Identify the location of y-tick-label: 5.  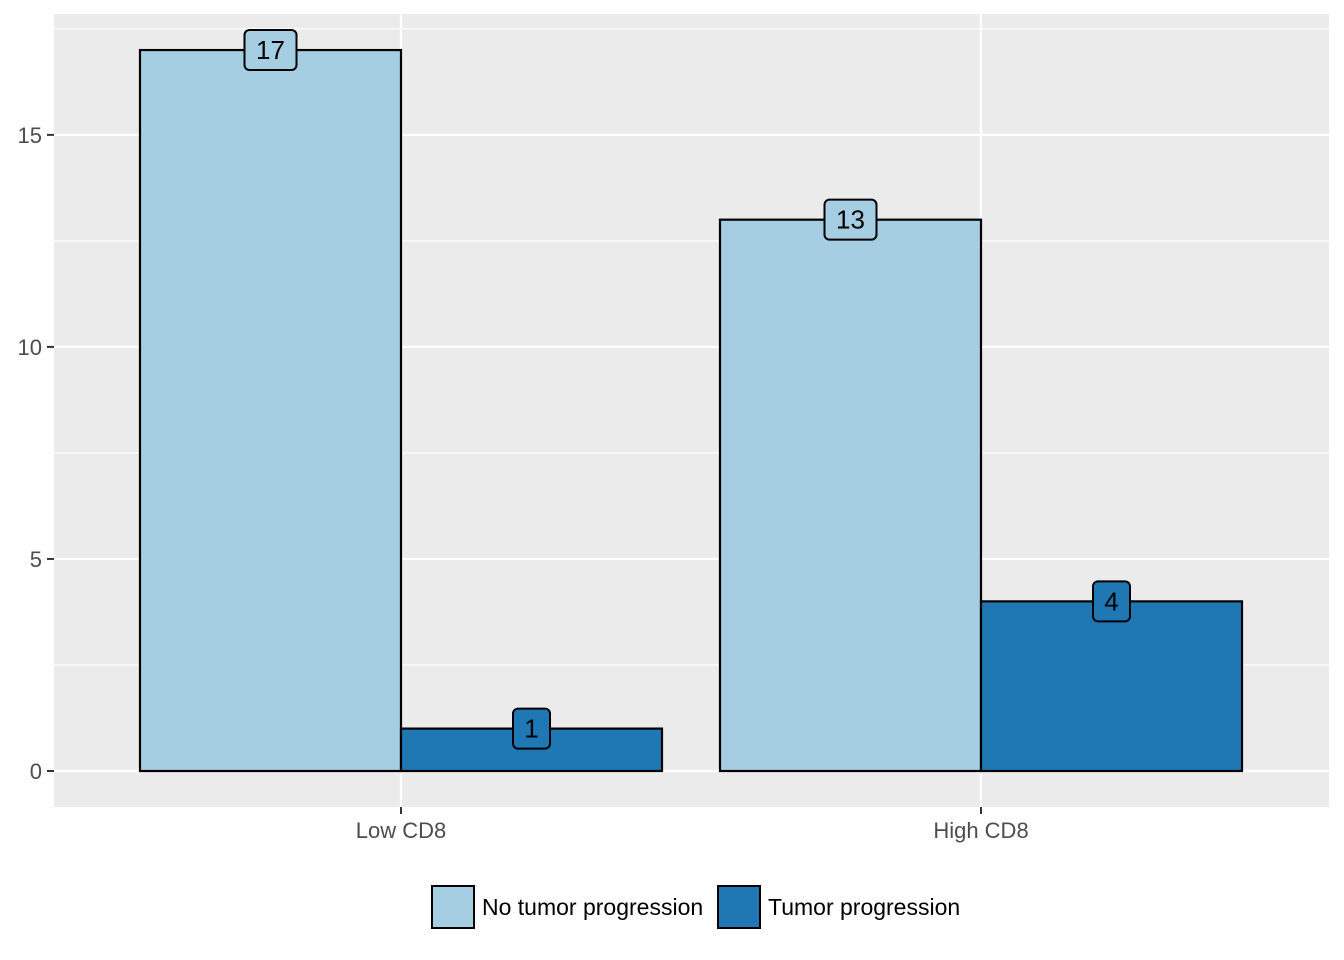
(36, 559).